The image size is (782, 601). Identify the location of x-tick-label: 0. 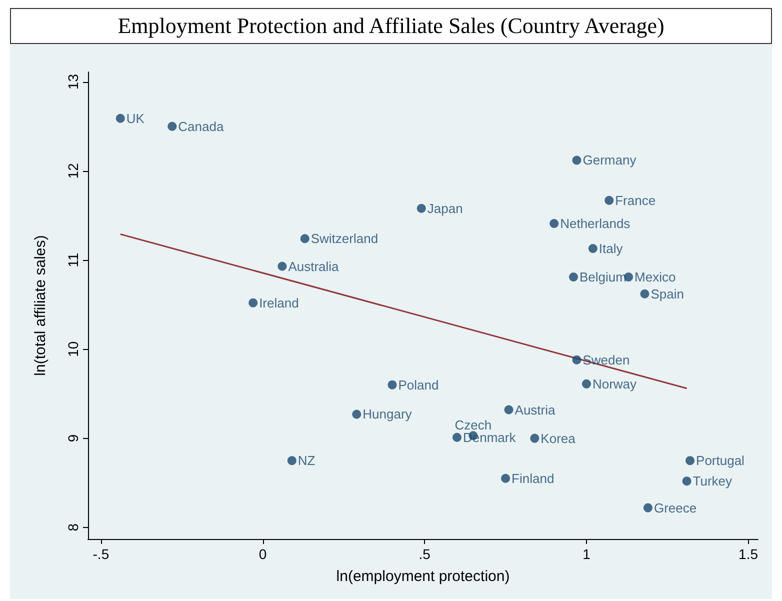
(262, 554).